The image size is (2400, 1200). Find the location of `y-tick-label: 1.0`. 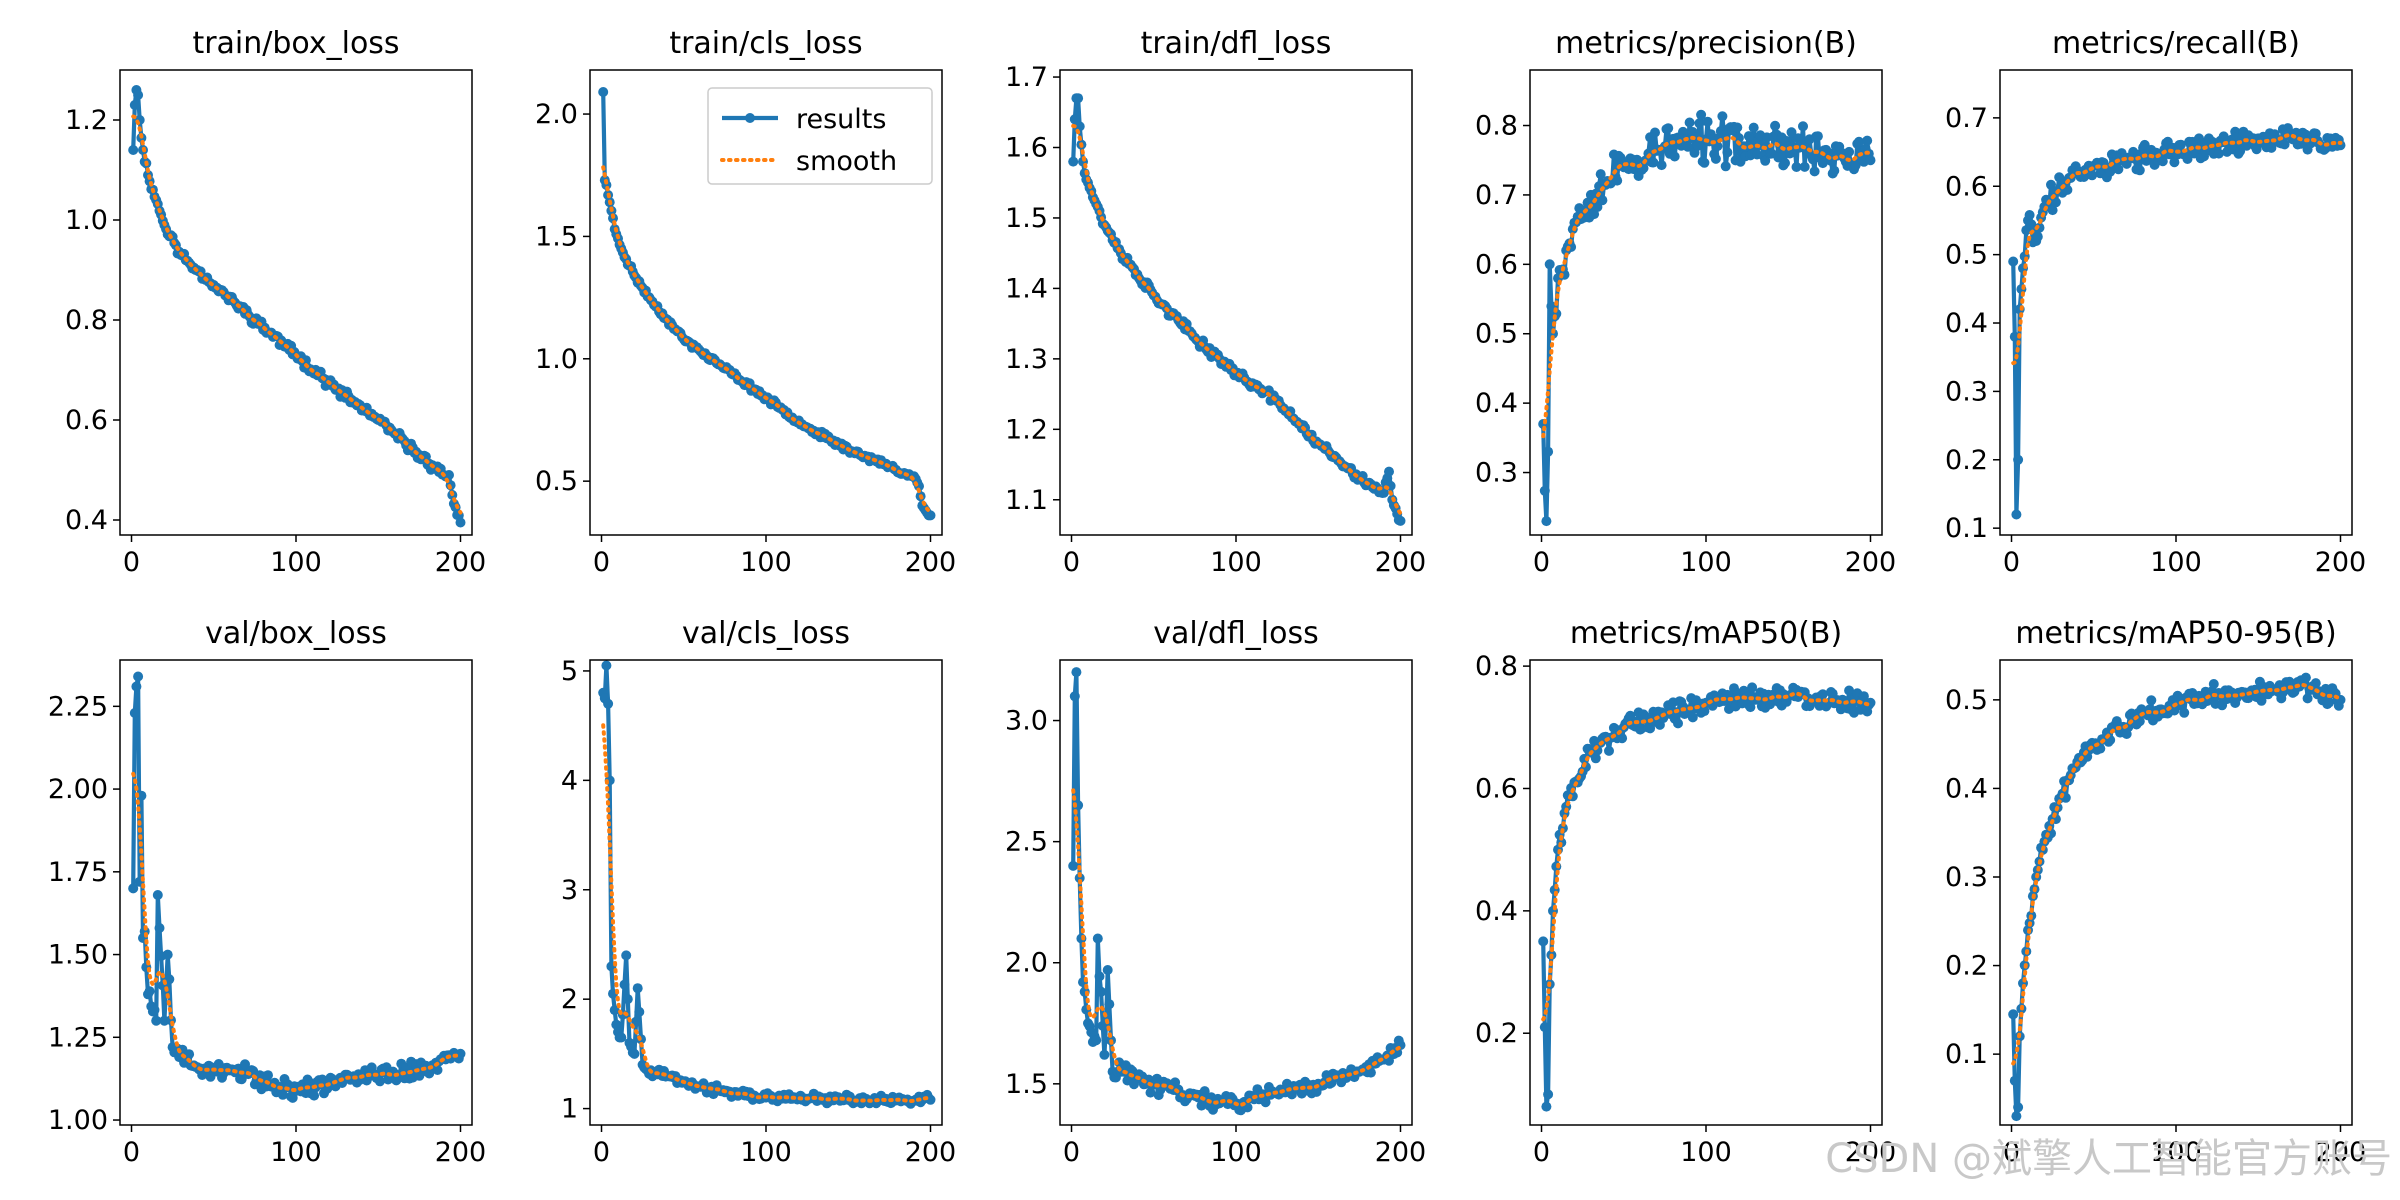

y-tick-label: 1.0 is located at coordinates (86, 220).